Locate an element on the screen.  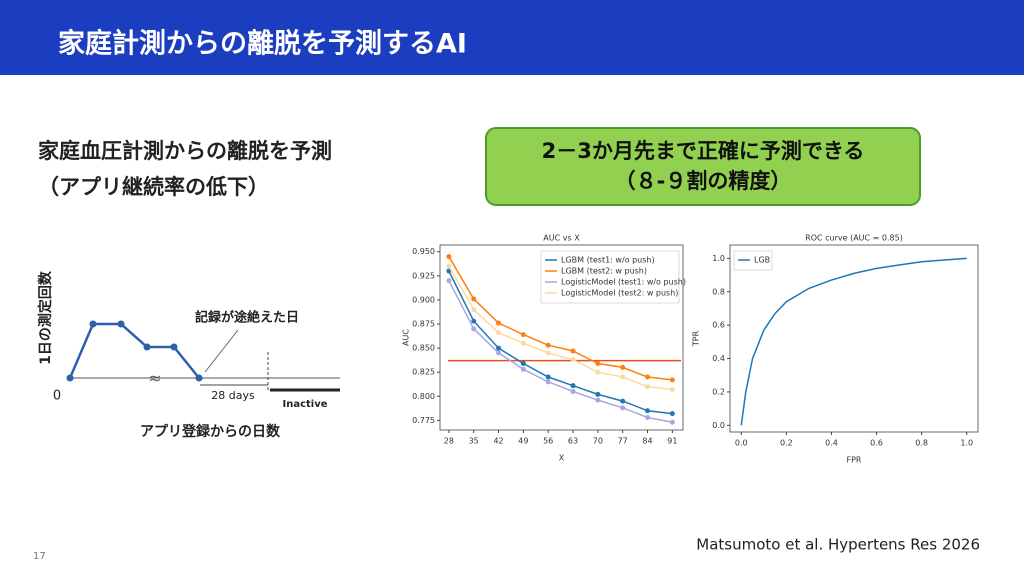
y-tick-label: 0.825 is located at coordinates (423, 372).